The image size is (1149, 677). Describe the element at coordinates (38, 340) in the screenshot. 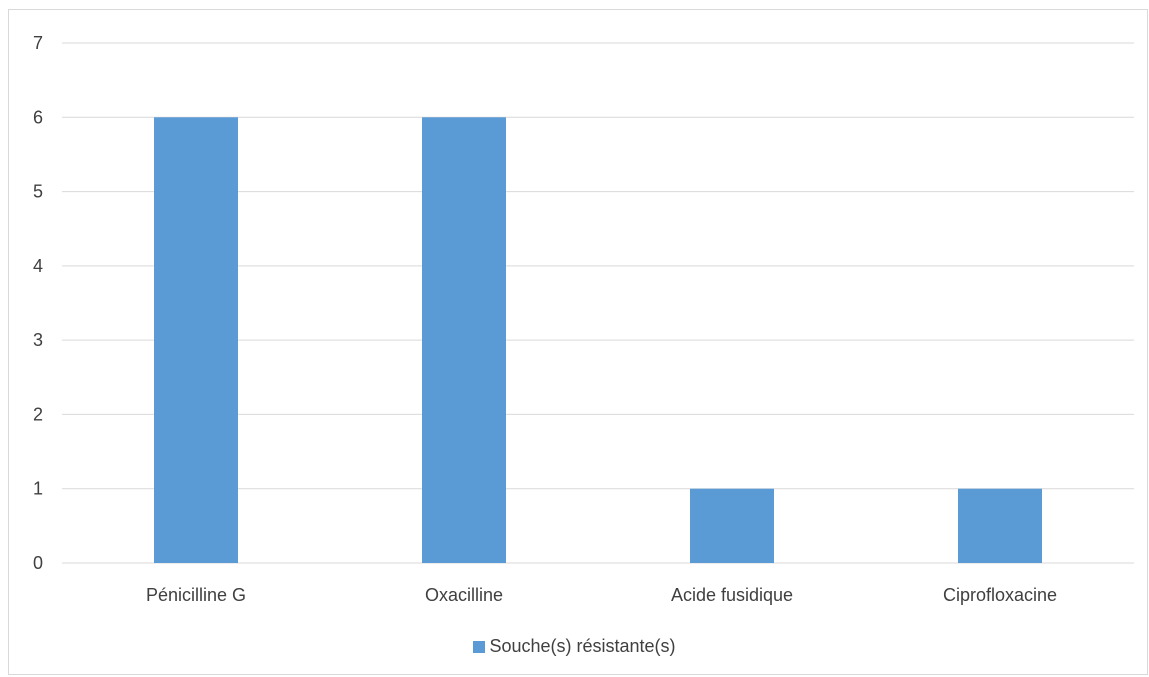

I see `y-tick-label: 3` at that location.